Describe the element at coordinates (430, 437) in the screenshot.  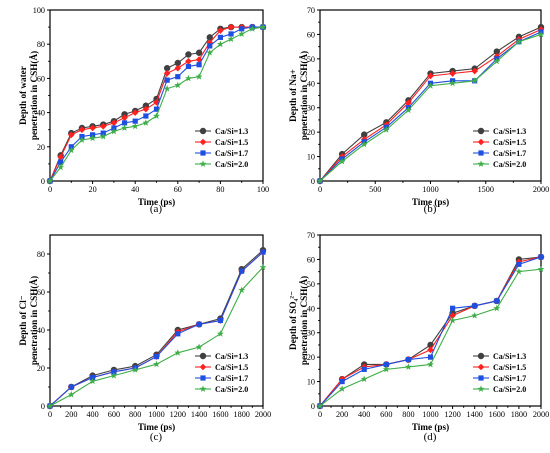
I see `panel-label: (d)` at that location.